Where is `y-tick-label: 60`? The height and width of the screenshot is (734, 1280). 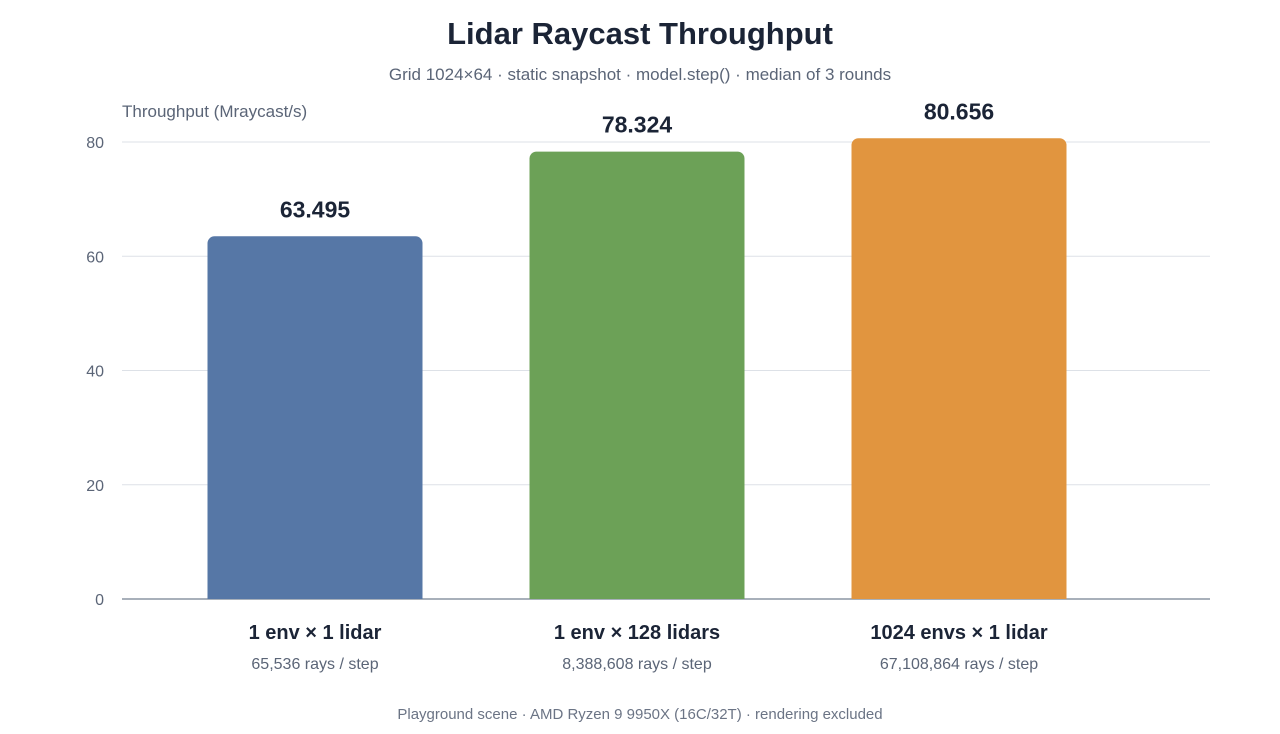 y-tick-label: 60 is located at coordinates (95, 257).